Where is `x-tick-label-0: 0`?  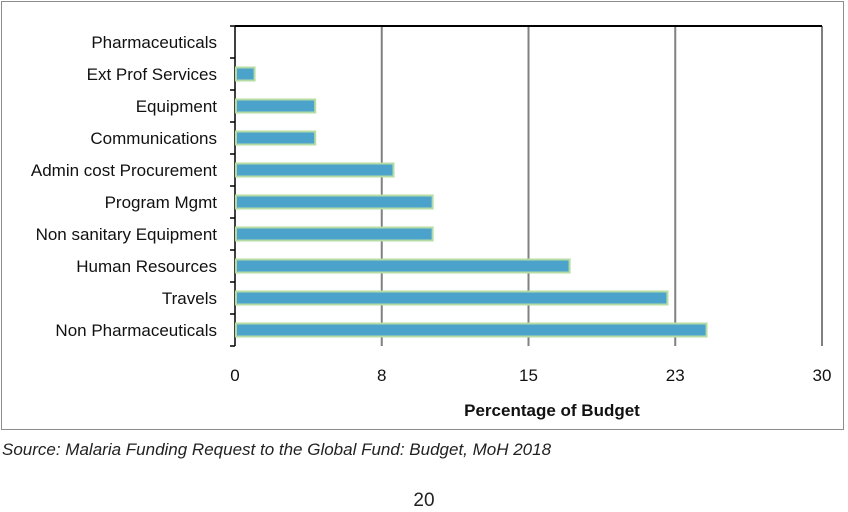 x-tick-label-0: 0 is located at coordinates (234, 375).